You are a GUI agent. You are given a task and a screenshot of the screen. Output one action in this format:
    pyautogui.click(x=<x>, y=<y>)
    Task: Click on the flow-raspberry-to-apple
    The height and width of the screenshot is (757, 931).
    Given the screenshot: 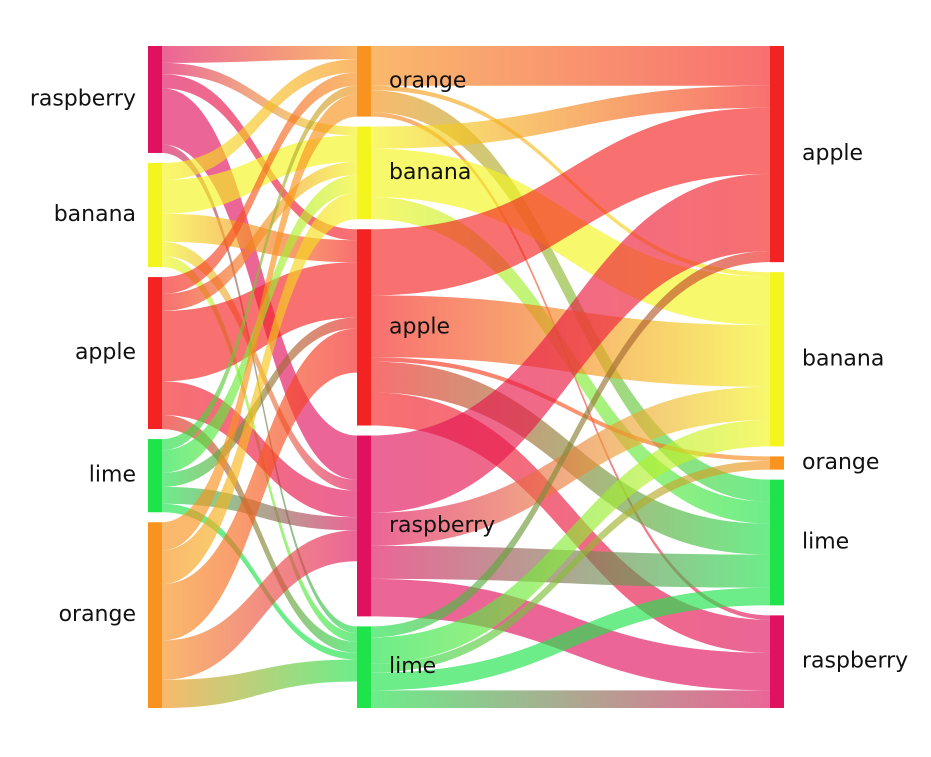 What is the action you would take?
    pyautogui.click(x=259, y=157)
    